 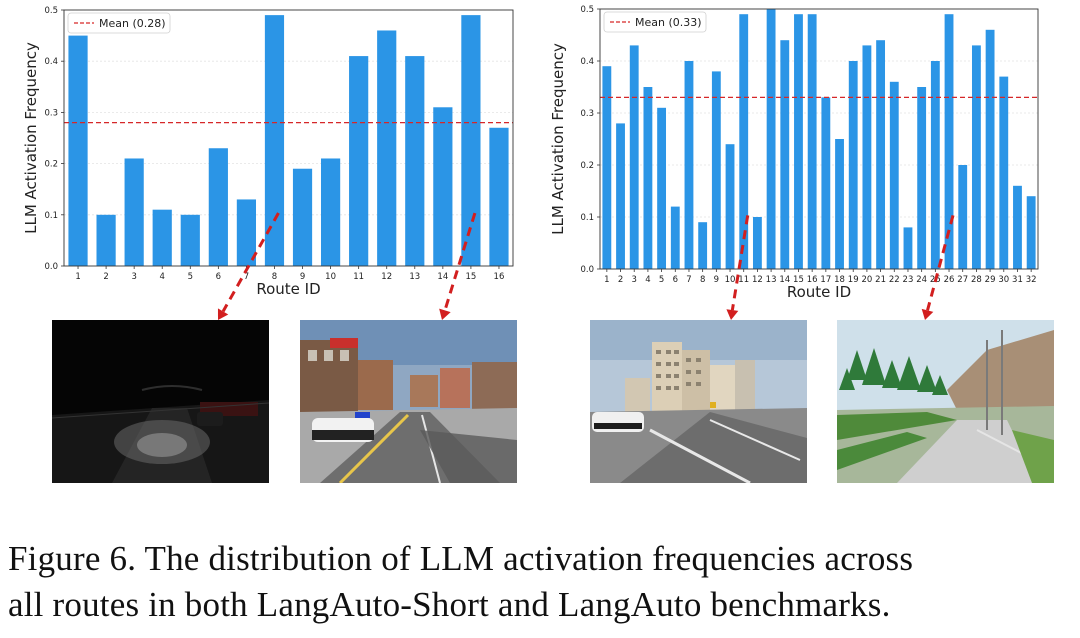 What do you see at coordinates (866, 280) in the screenshot?
I see `x-tick-label: 20` at bounding box center [866, 280].